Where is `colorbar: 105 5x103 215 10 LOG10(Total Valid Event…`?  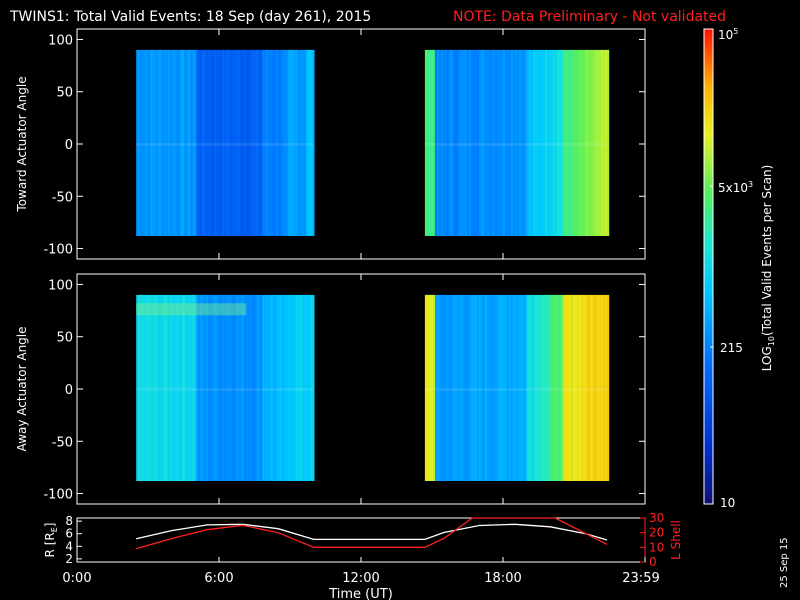 colorbar: 105 5x103 215 10 LOG10(Total Valid Event… is located at coordinates (739, 268).